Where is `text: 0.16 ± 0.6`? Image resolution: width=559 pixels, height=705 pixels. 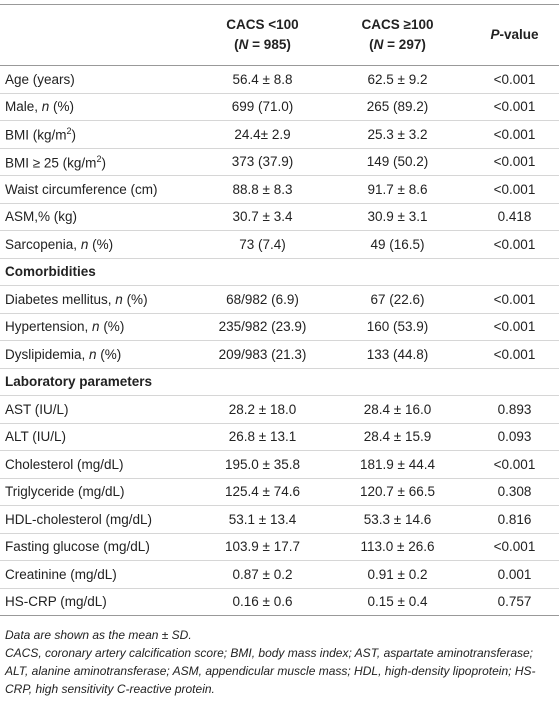
text: 0.16 ± 0.6 is located at coordinates (262, 602).